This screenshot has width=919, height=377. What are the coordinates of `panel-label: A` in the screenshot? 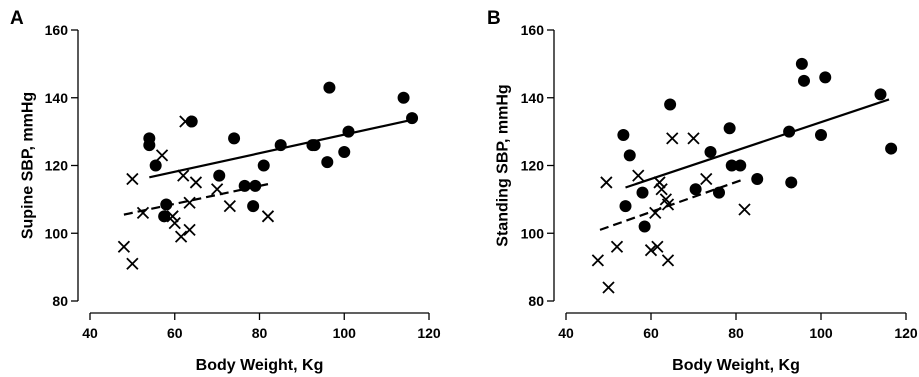 It's located at (17, 18).